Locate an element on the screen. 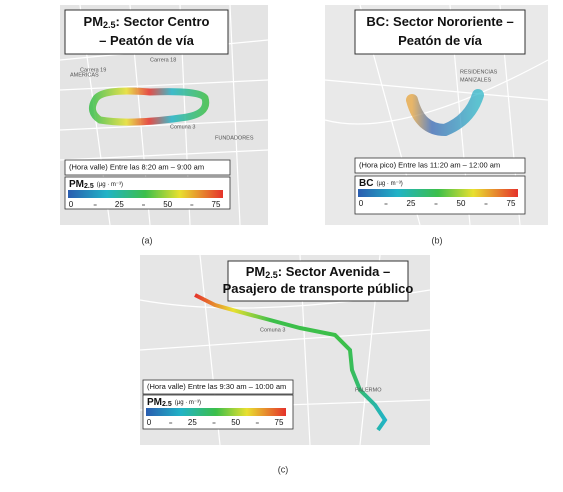  map-label: RESIDENCIAS is located at coordinates (479, 72).